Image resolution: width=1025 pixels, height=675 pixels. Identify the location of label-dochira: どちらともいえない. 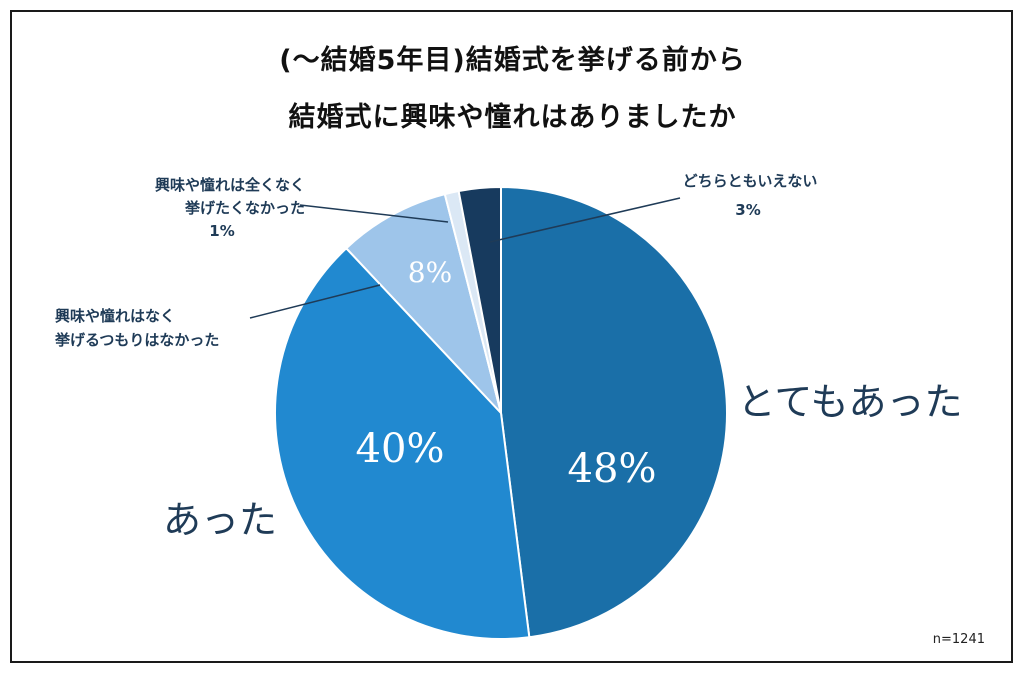
(750, 181).